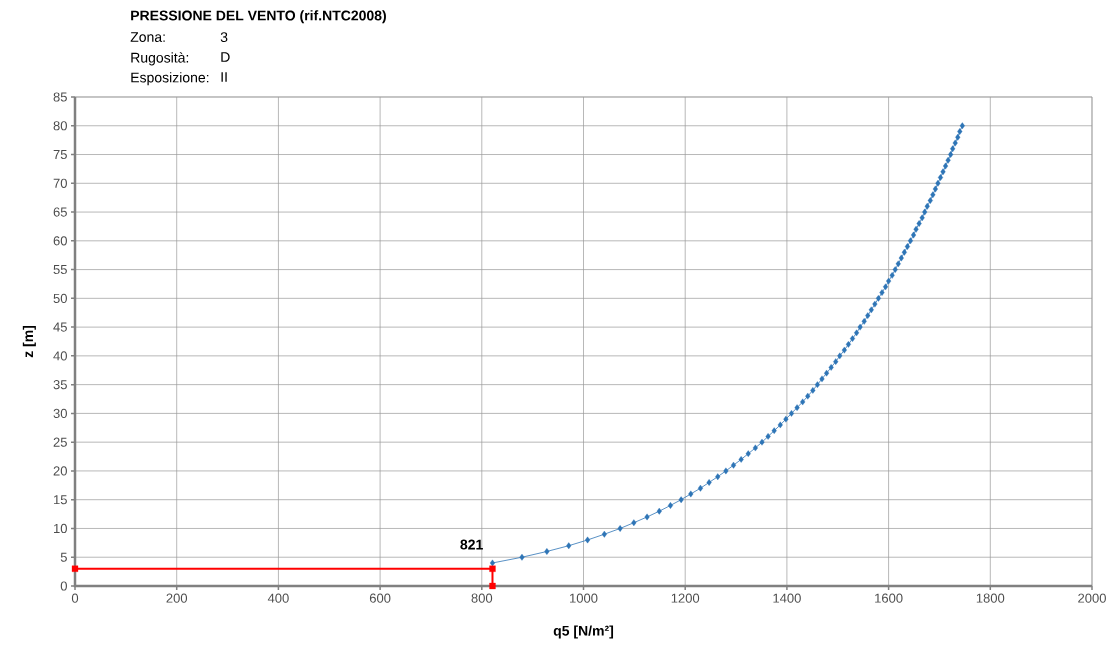  Describe the element at coordinates (60, 356) in the screenshot. I see `y-tick-label: 40` at that location.